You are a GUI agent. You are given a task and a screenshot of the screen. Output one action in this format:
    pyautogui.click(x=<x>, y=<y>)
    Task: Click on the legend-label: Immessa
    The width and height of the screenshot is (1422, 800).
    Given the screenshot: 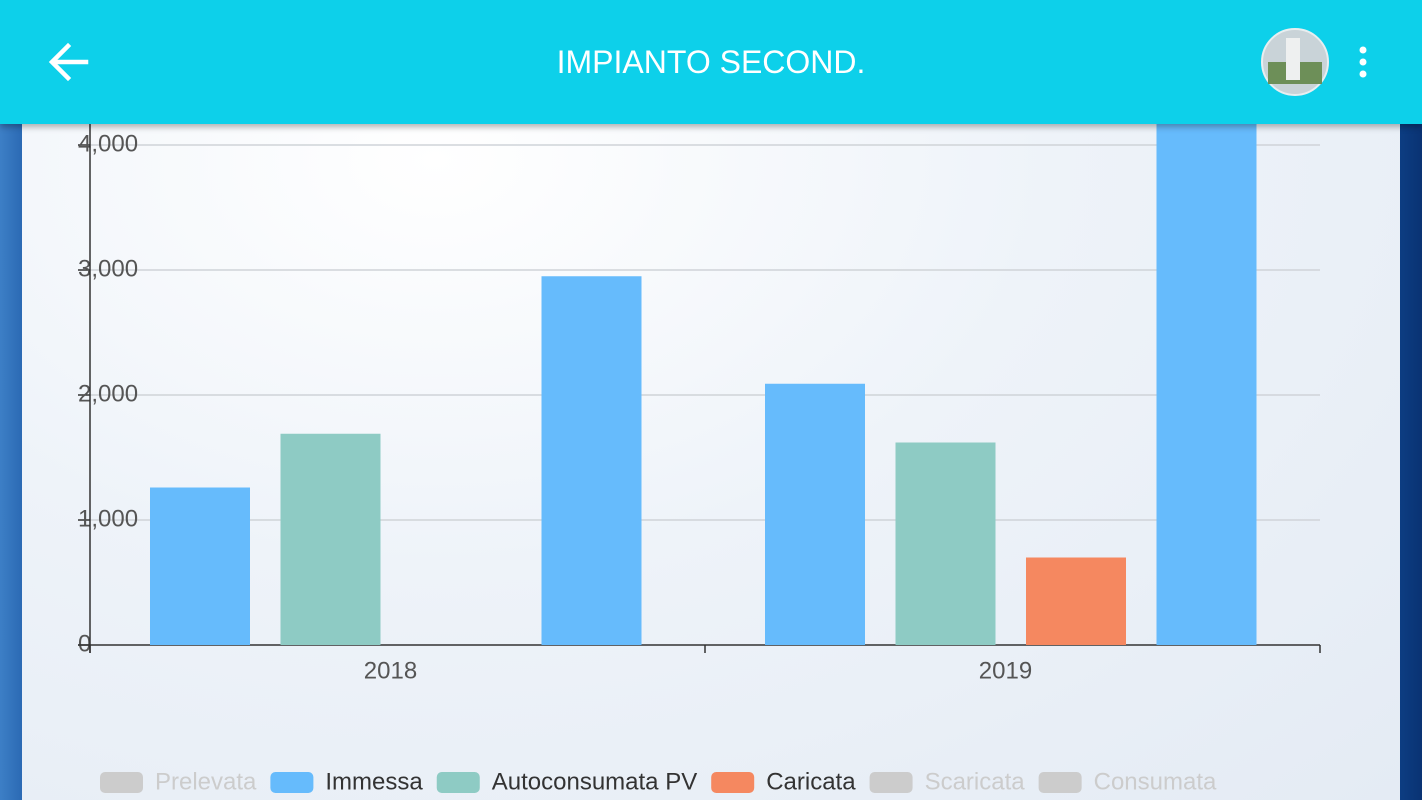 What is the action you would take?
    pyautogui.click(x=374, y=781)
    